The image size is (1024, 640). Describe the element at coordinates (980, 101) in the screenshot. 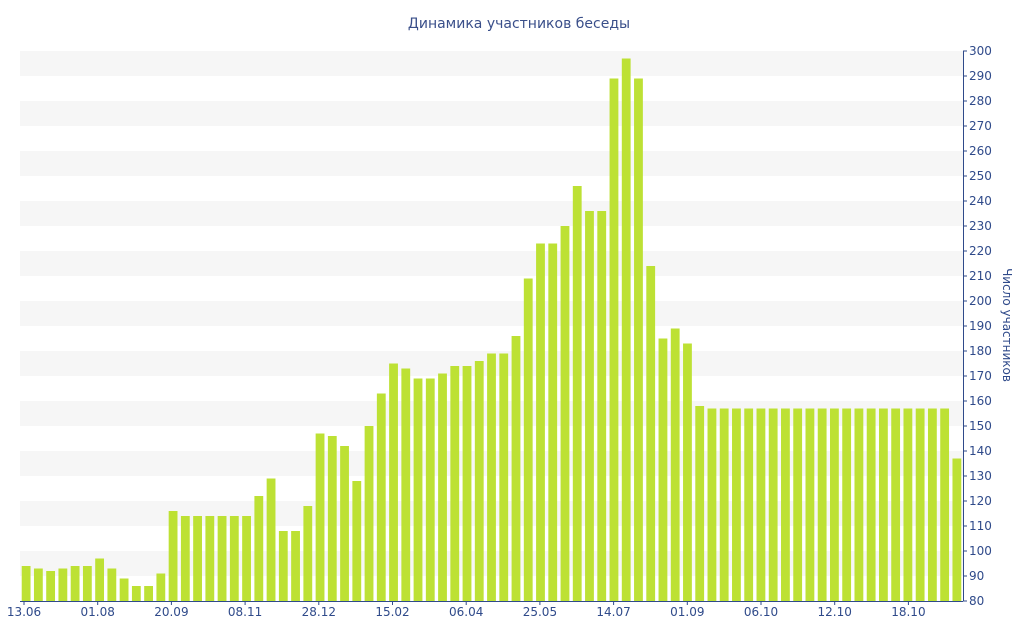

I see `y-tick-label: 280` at that location.